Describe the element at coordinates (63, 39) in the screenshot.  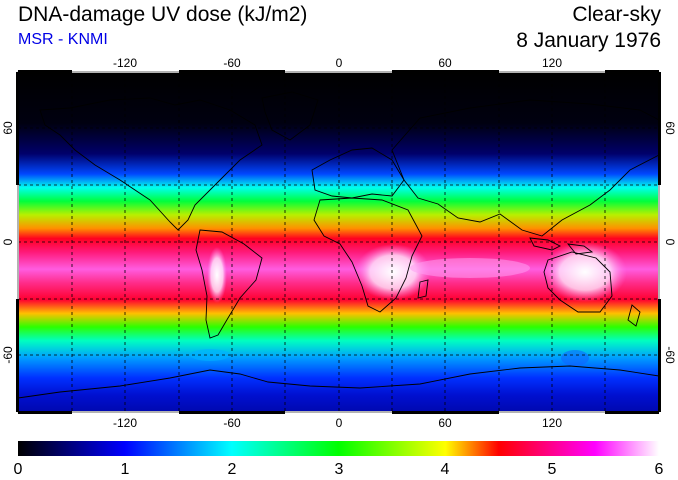
I see `source-label: MSR - KNMI` at that location.